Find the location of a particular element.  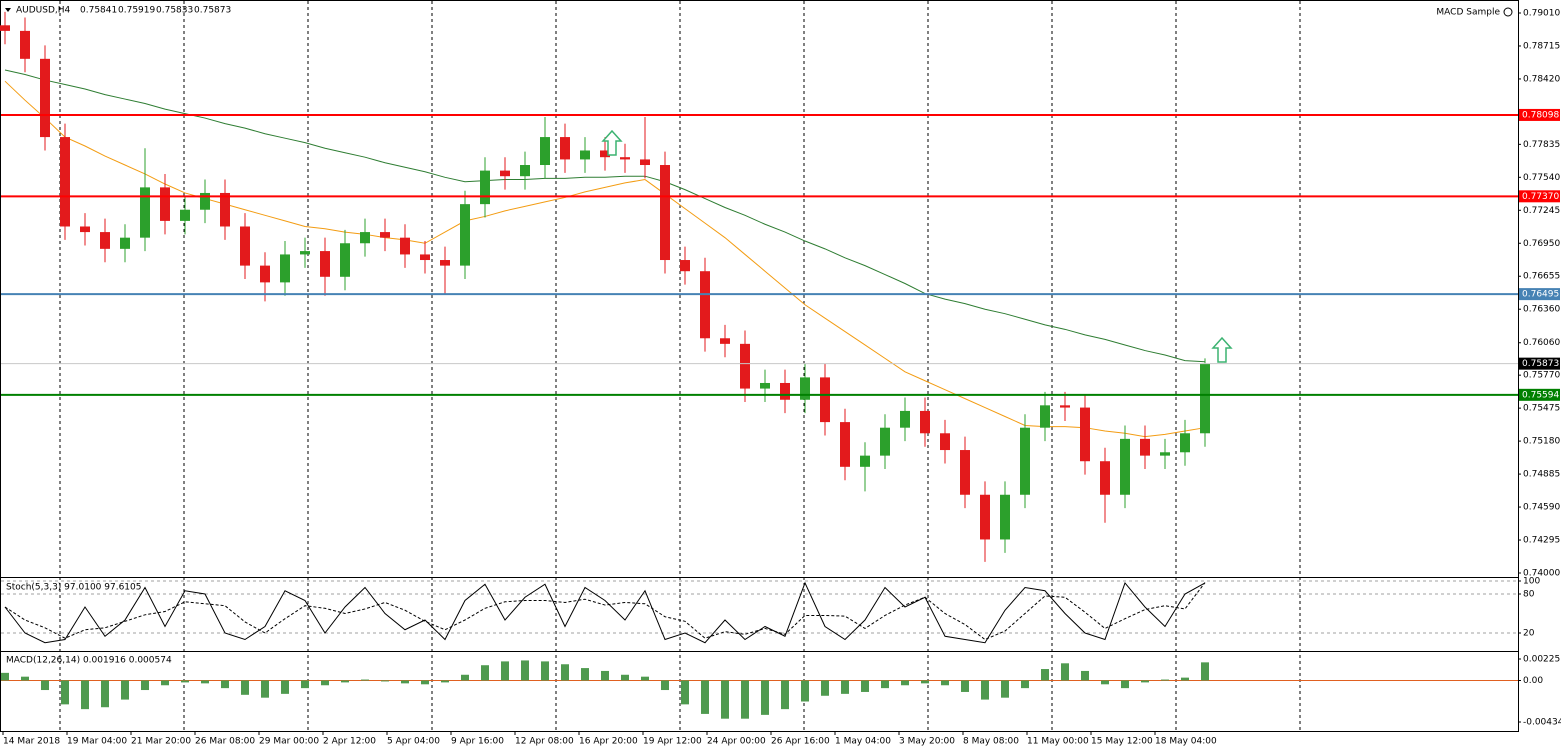

y-tick-label: 0.77835 is located at coordinates (1541, 145).